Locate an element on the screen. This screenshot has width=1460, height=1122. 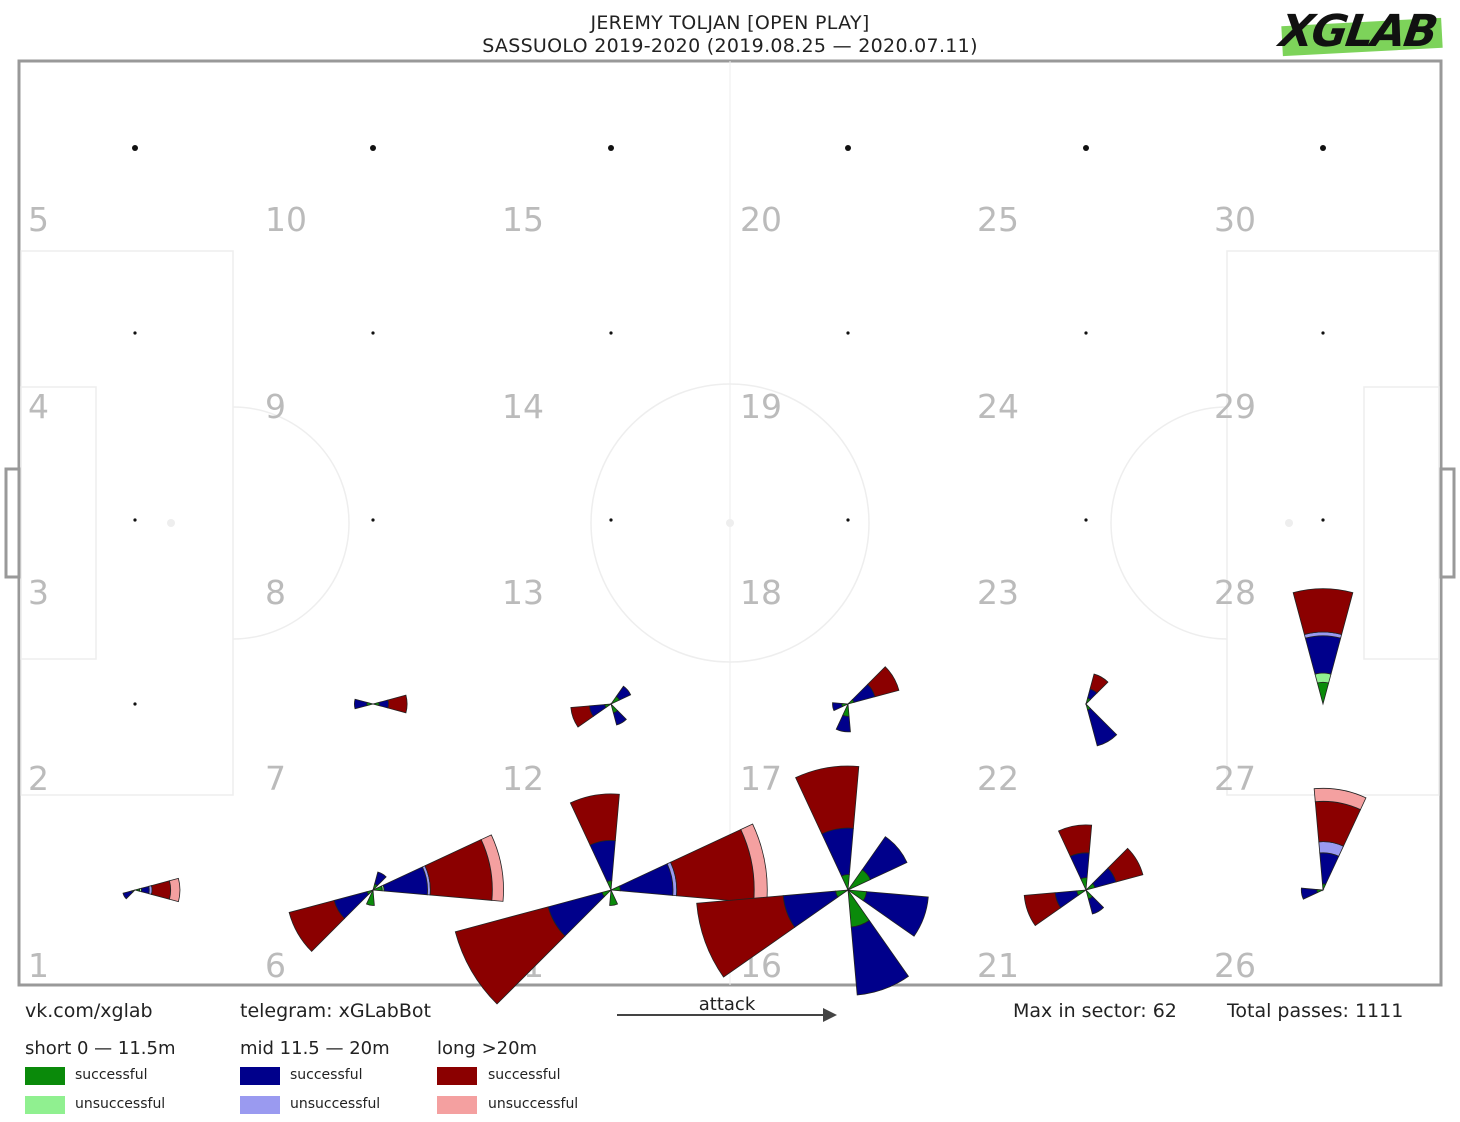
sector-label-24: 24 is located at coordinates (998, 406).